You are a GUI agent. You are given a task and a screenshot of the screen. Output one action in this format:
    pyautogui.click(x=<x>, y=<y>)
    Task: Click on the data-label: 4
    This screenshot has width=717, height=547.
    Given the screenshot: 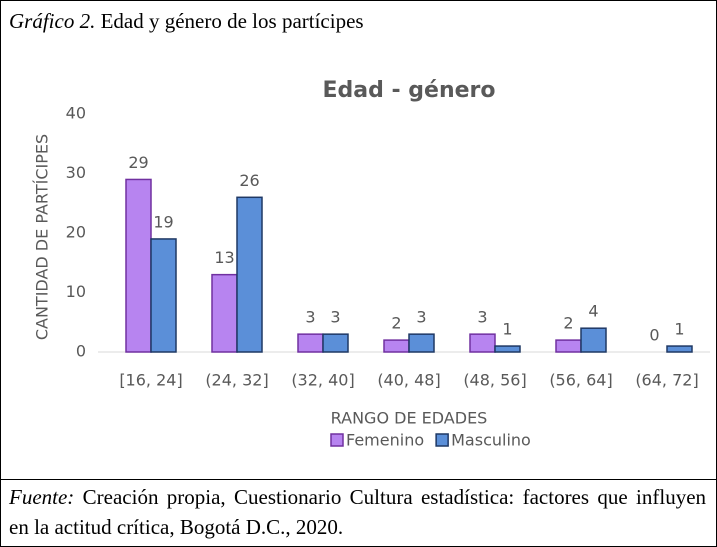 What is the action you would take?
    pyautogui.click(x=593, y=311)
    